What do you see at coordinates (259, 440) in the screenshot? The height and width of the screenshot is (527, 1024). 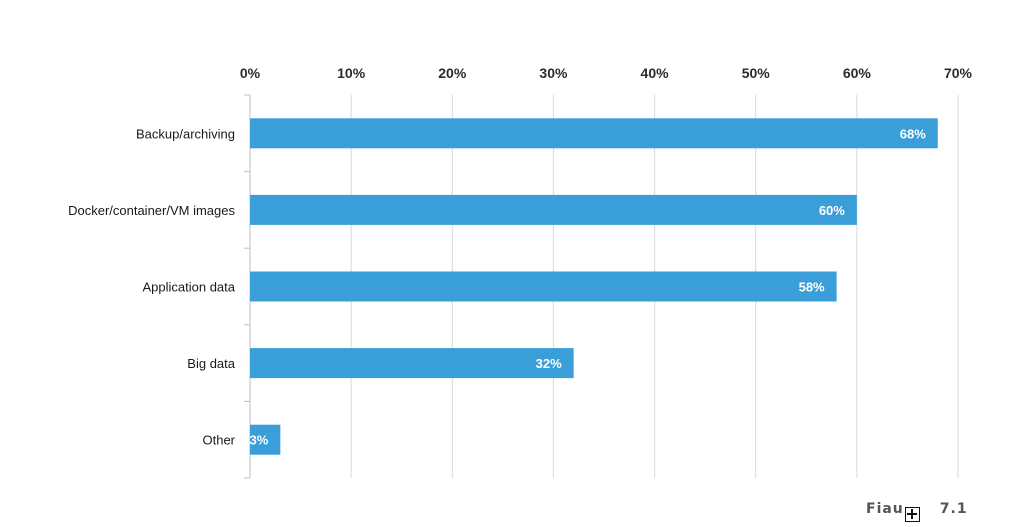 I see `data-label: 3%` at bounding box center [259, 440].